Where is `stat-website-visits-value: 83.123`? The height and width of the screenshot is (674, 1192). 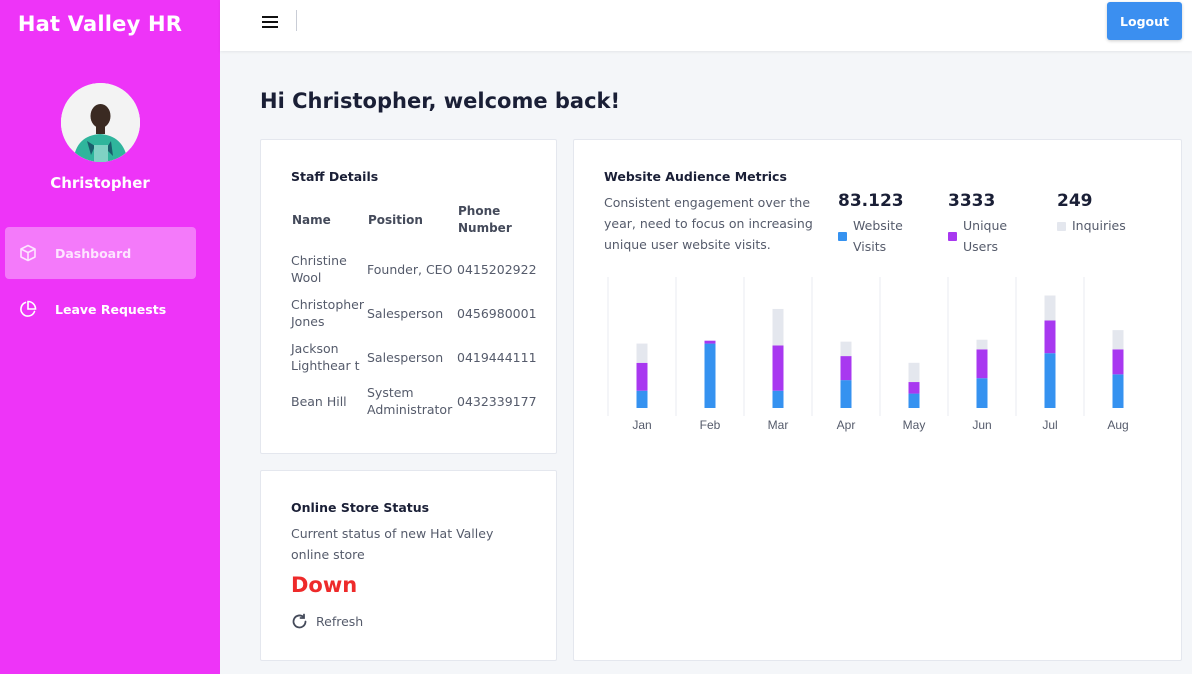 stat-website-visits-value: 83.123 is located at coordinates (871, 201).